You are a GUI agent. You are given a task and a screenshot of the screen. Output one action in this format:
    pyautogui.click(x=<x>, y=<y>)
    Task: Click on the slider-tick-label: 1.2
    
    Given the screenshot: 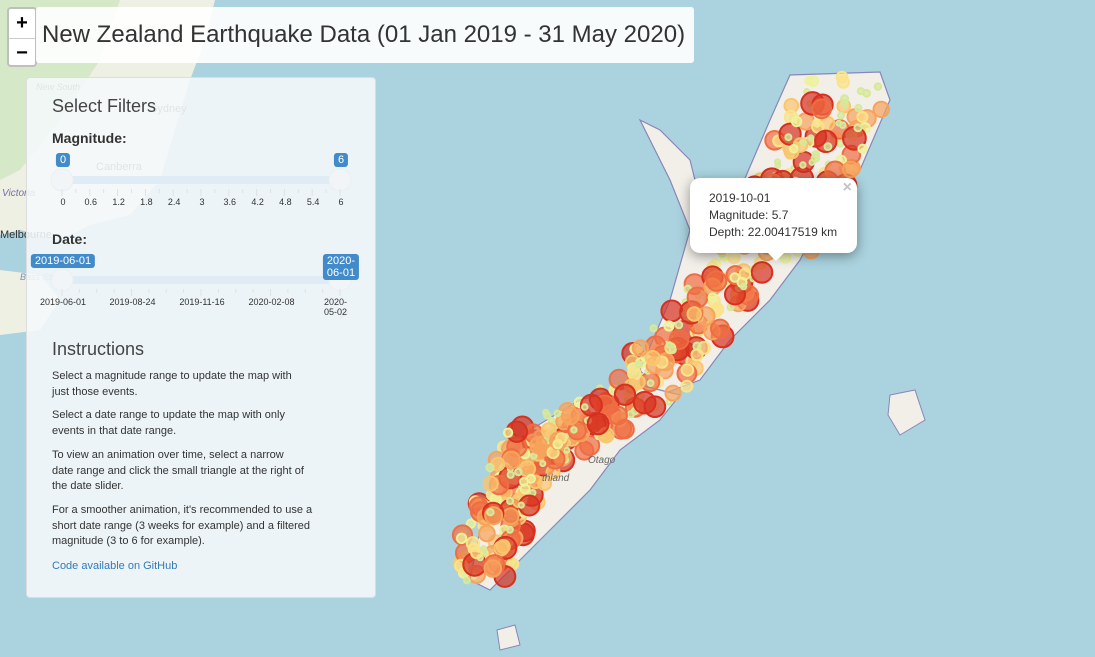 What is the action you would take?
    pyautogui.click(x=118, y=202)
    